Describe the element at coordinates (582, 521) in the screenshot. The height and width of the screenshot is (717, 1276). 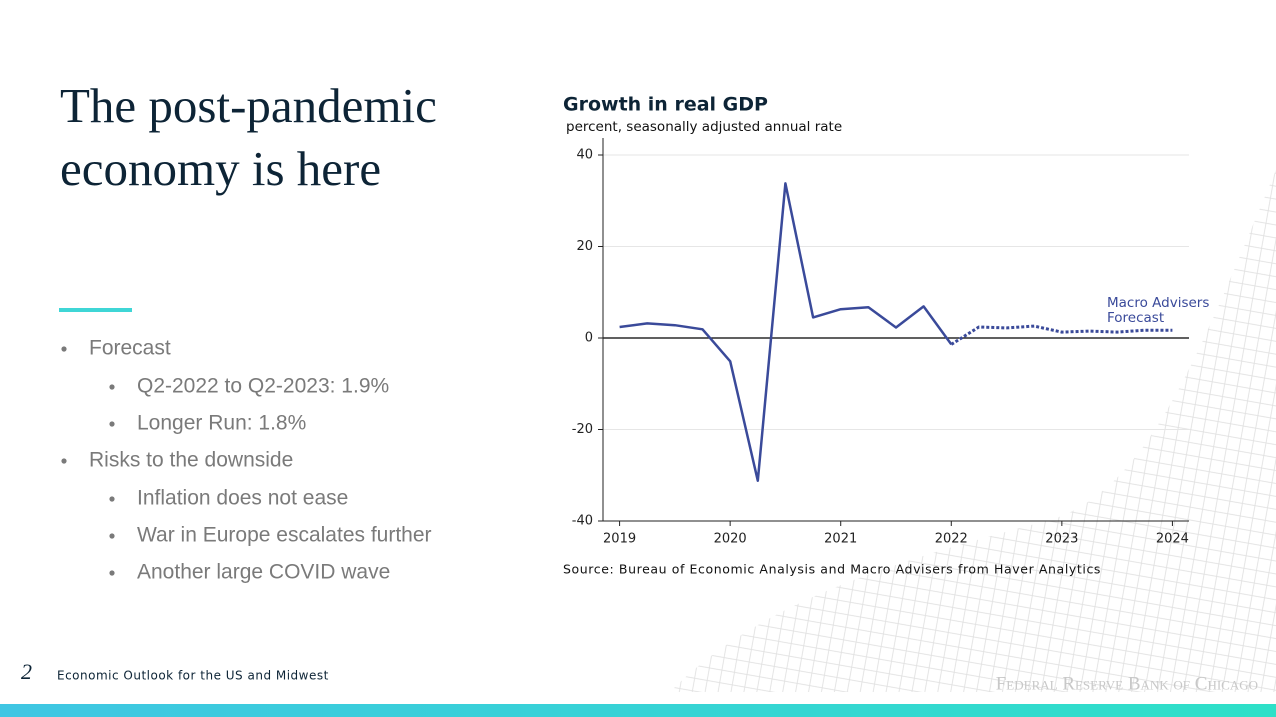
I see `y-tick-label: -40` at that location.